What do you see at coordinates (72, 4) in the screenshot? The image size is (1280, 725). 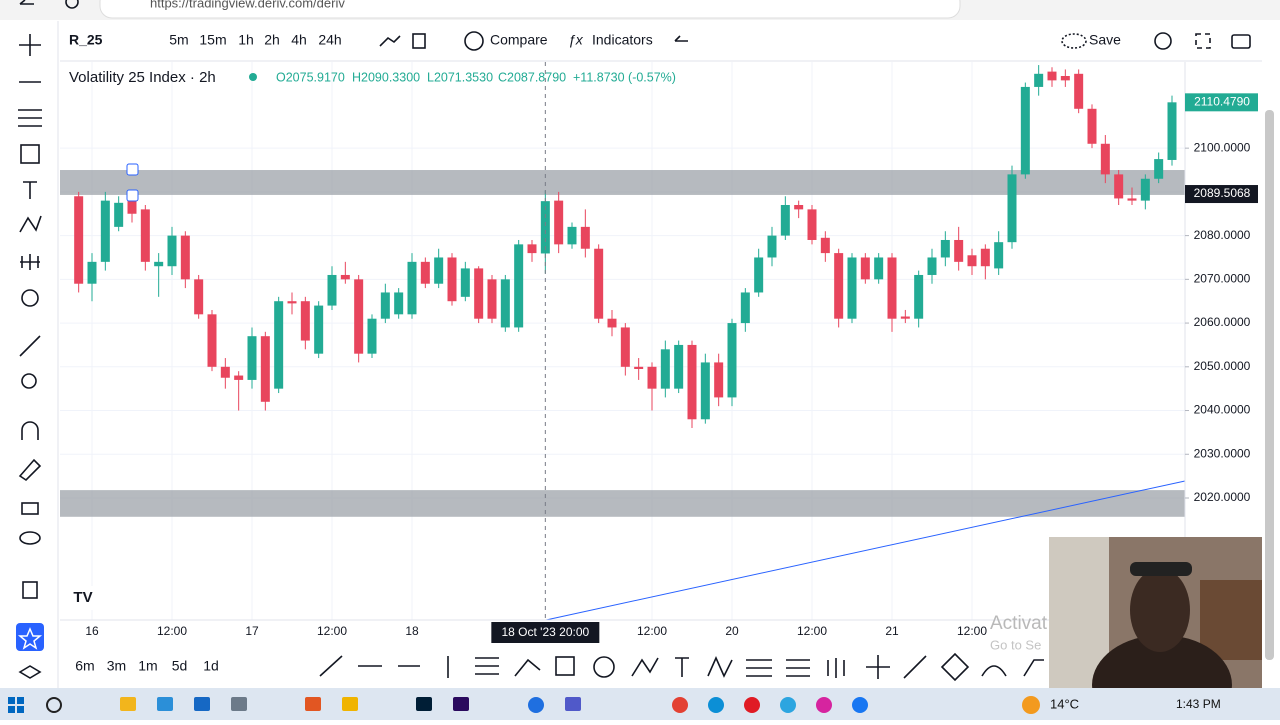 I see `reload-icon` at bounding box center [72, 4].